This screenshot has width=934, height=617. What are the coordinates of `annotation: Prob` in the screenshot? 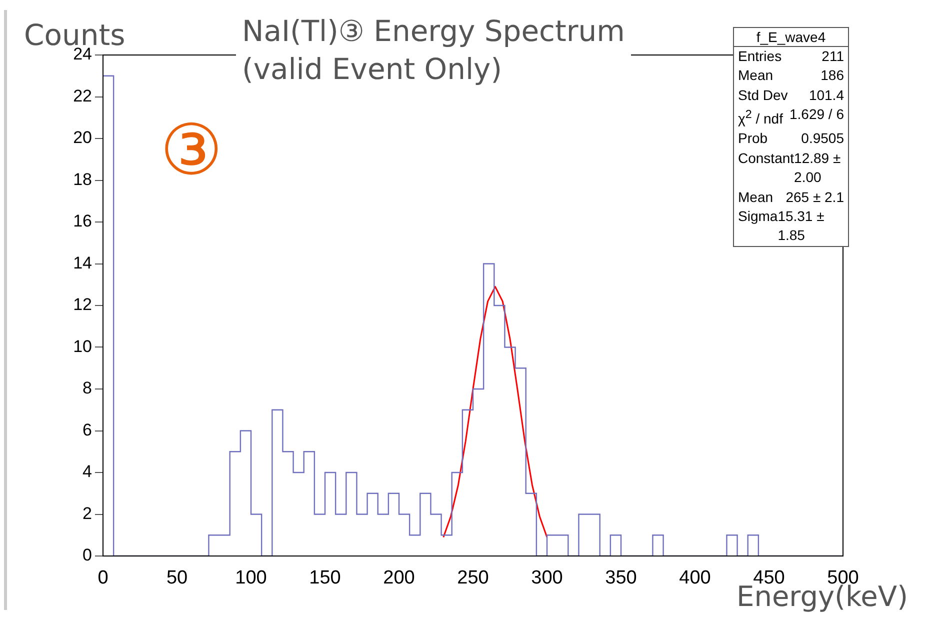 It's located at (753, 138).